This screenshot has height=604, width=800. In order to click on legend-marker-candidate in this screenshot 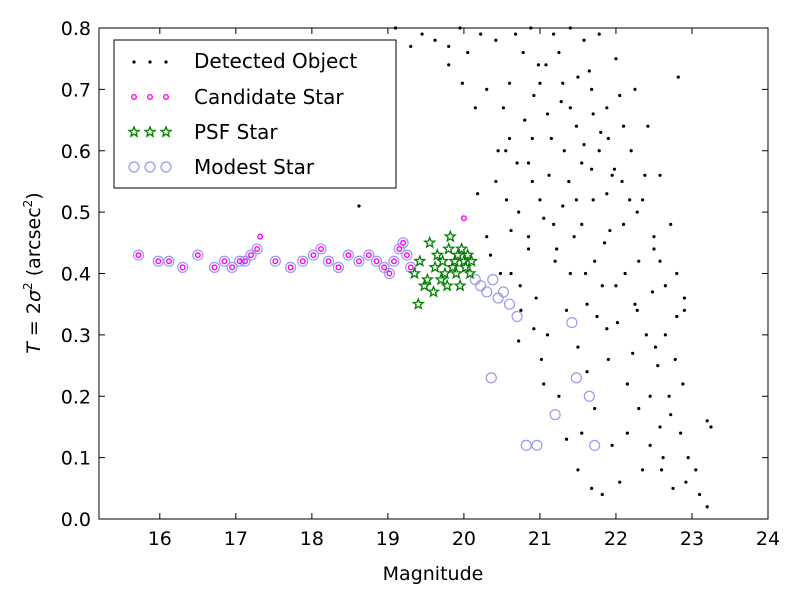, I will do `click(149, 96)`.